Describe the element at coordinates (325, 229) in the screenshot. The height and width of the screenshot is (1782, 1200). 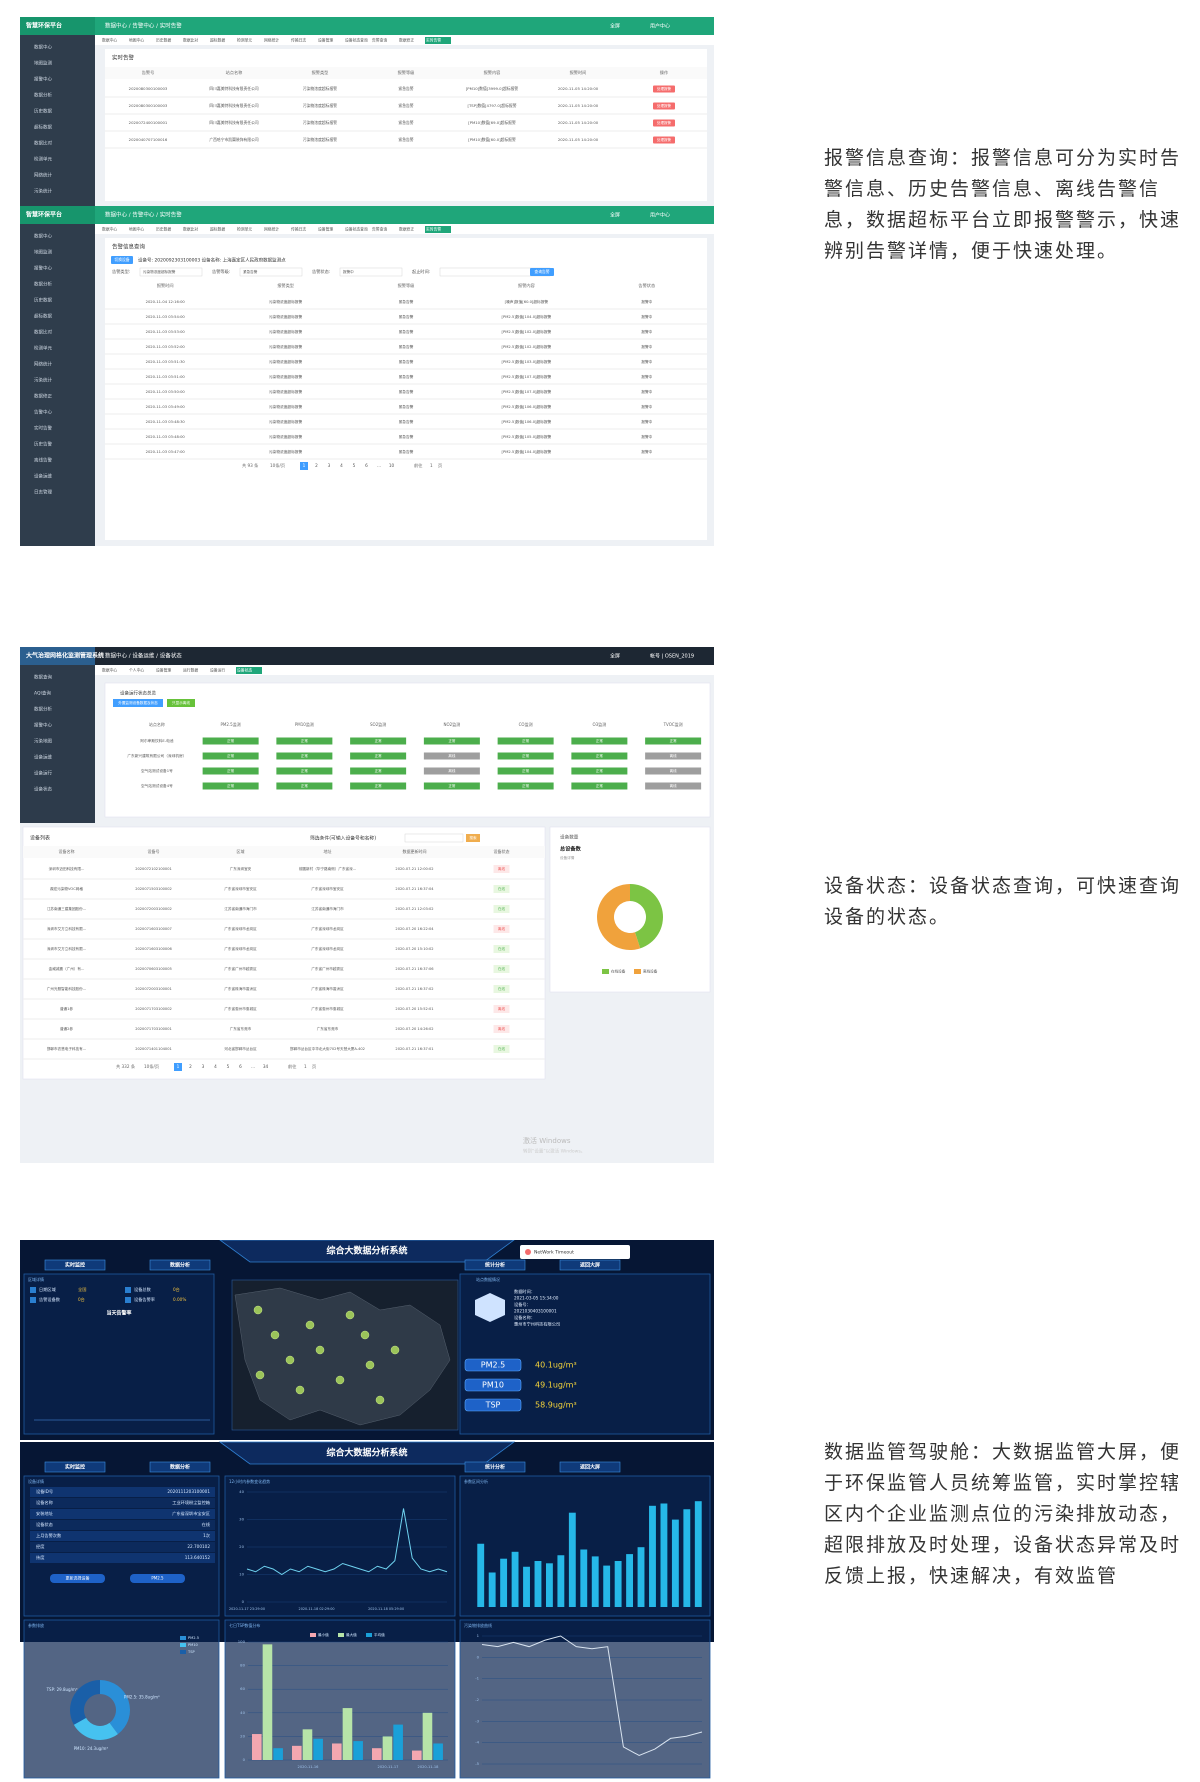
I see `tab: 设备管理` at that location.